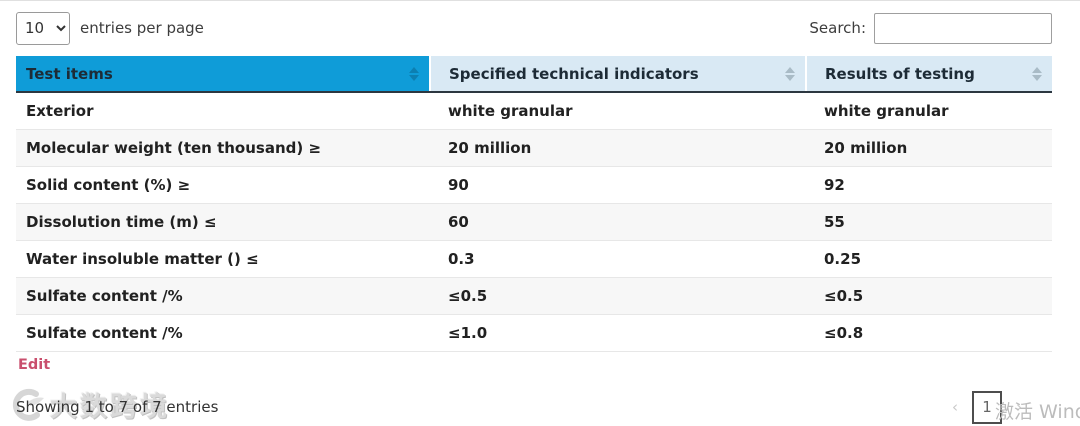  Describe the element at coordinates (534, 28) in the screenshot. I see `table-controls: 10 entries per page Search:` at that location.